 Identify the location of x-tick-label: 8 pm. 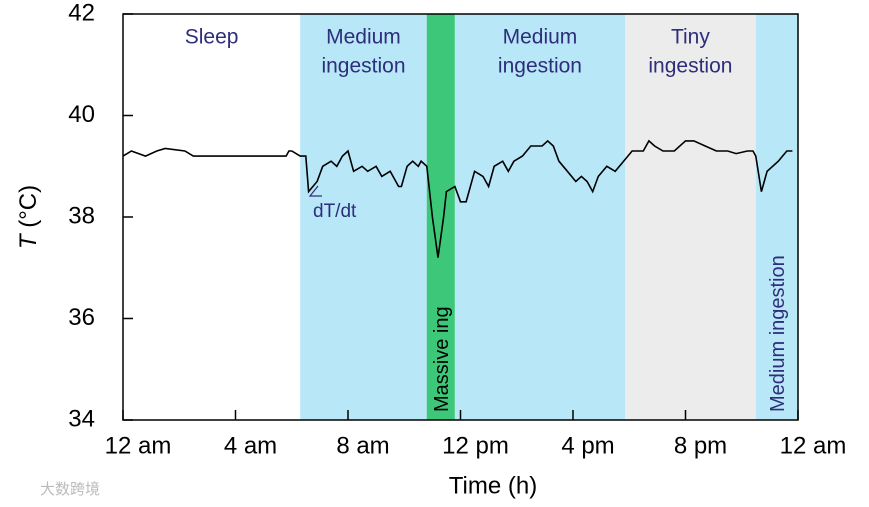
(700, 445).